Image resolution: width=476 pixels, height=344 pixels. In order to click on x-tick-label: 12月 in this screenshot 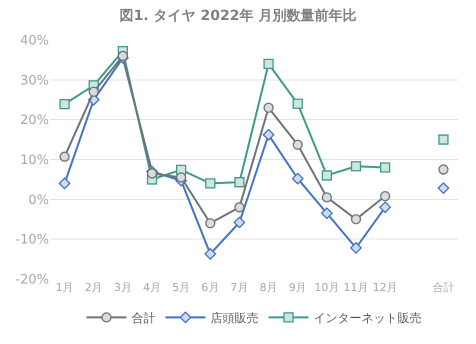, I will do `click(385, 287)`.